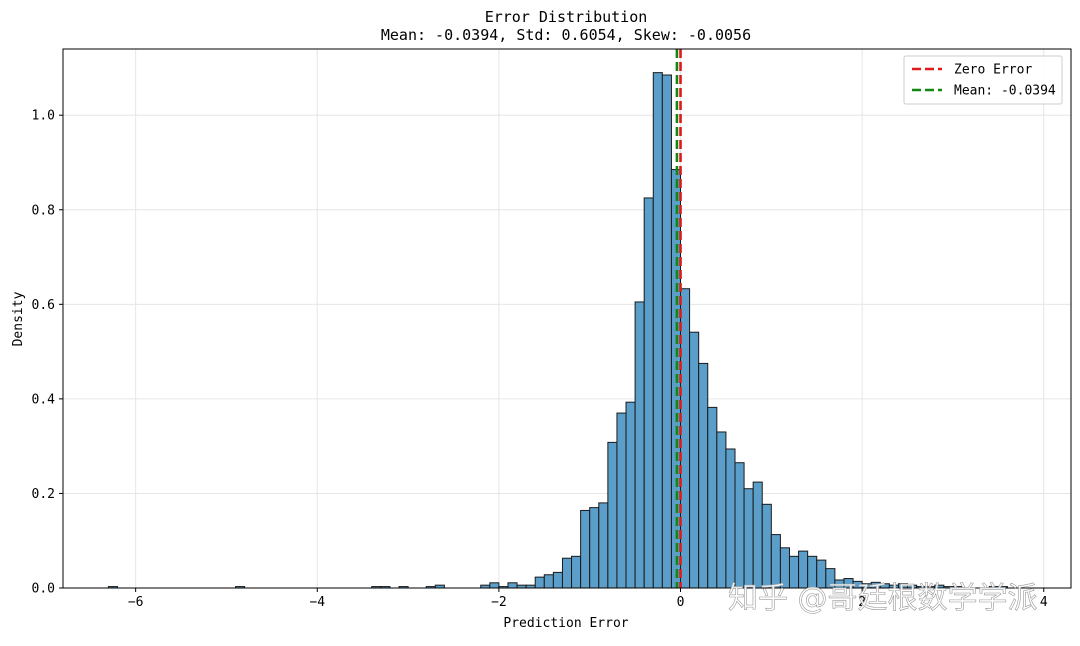  What do you see at coordinates (678, 318) in the screenshot?
I see `reference-lines` at bounding box center [678, 318].